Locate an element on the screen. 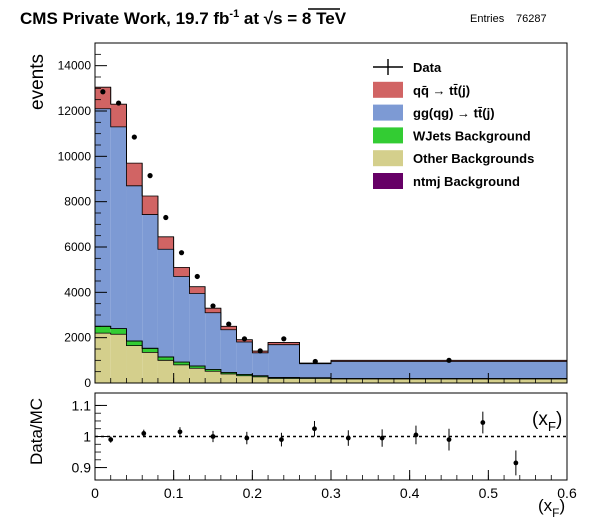 The width and height of the screenshot is (596, 522). bar-s3-b13 is located at coordinates (449, 370).